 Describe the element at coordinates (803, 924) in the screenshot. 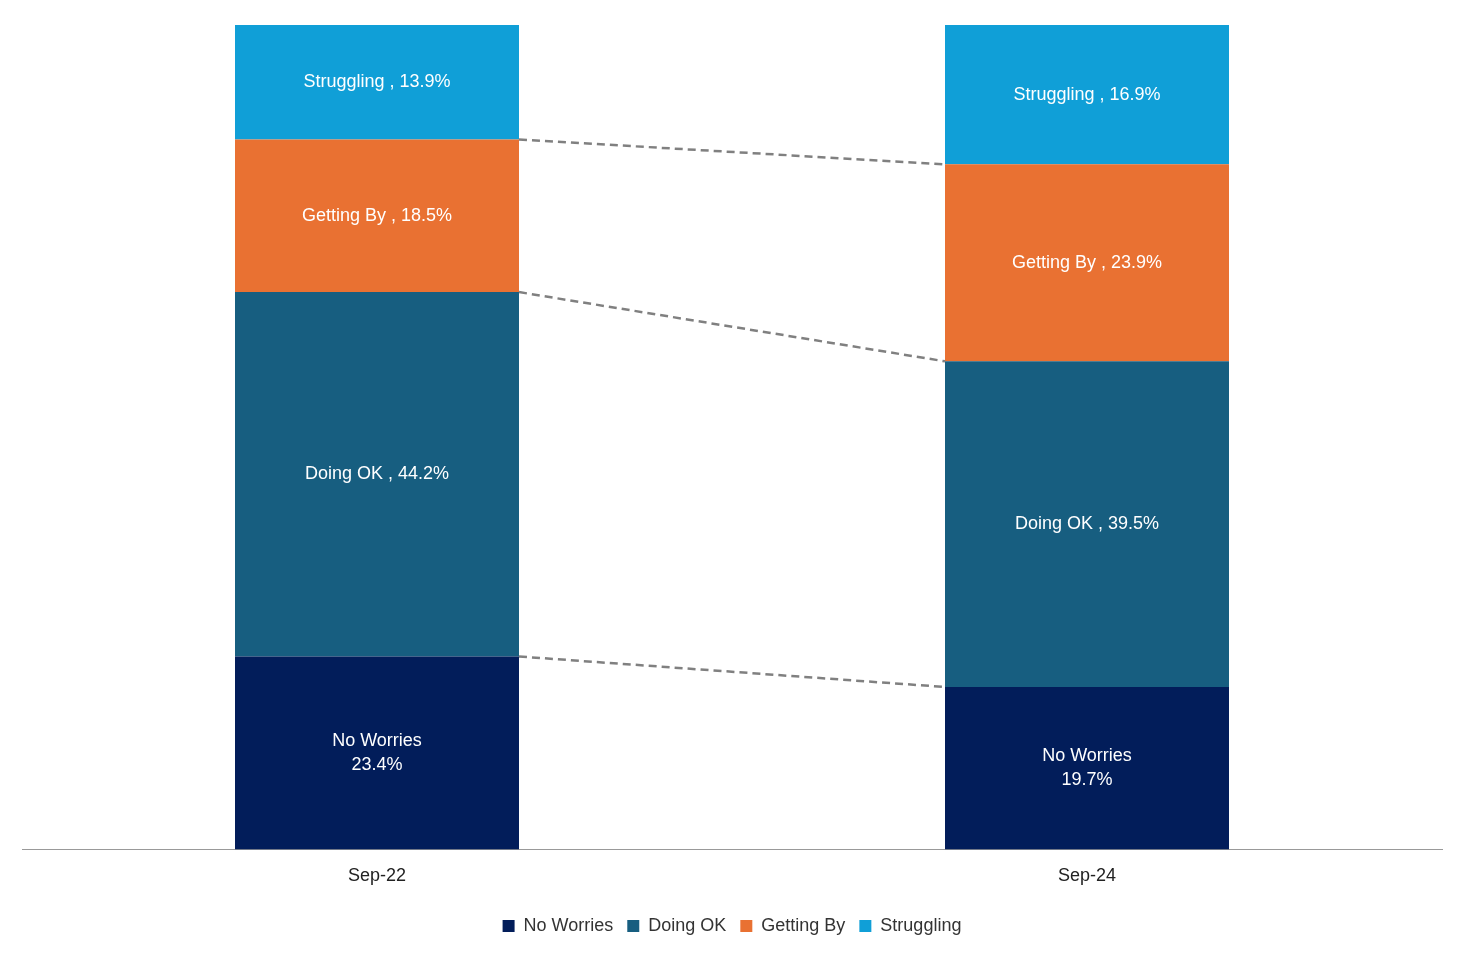

I see `legend-label: Getting By` at that location.